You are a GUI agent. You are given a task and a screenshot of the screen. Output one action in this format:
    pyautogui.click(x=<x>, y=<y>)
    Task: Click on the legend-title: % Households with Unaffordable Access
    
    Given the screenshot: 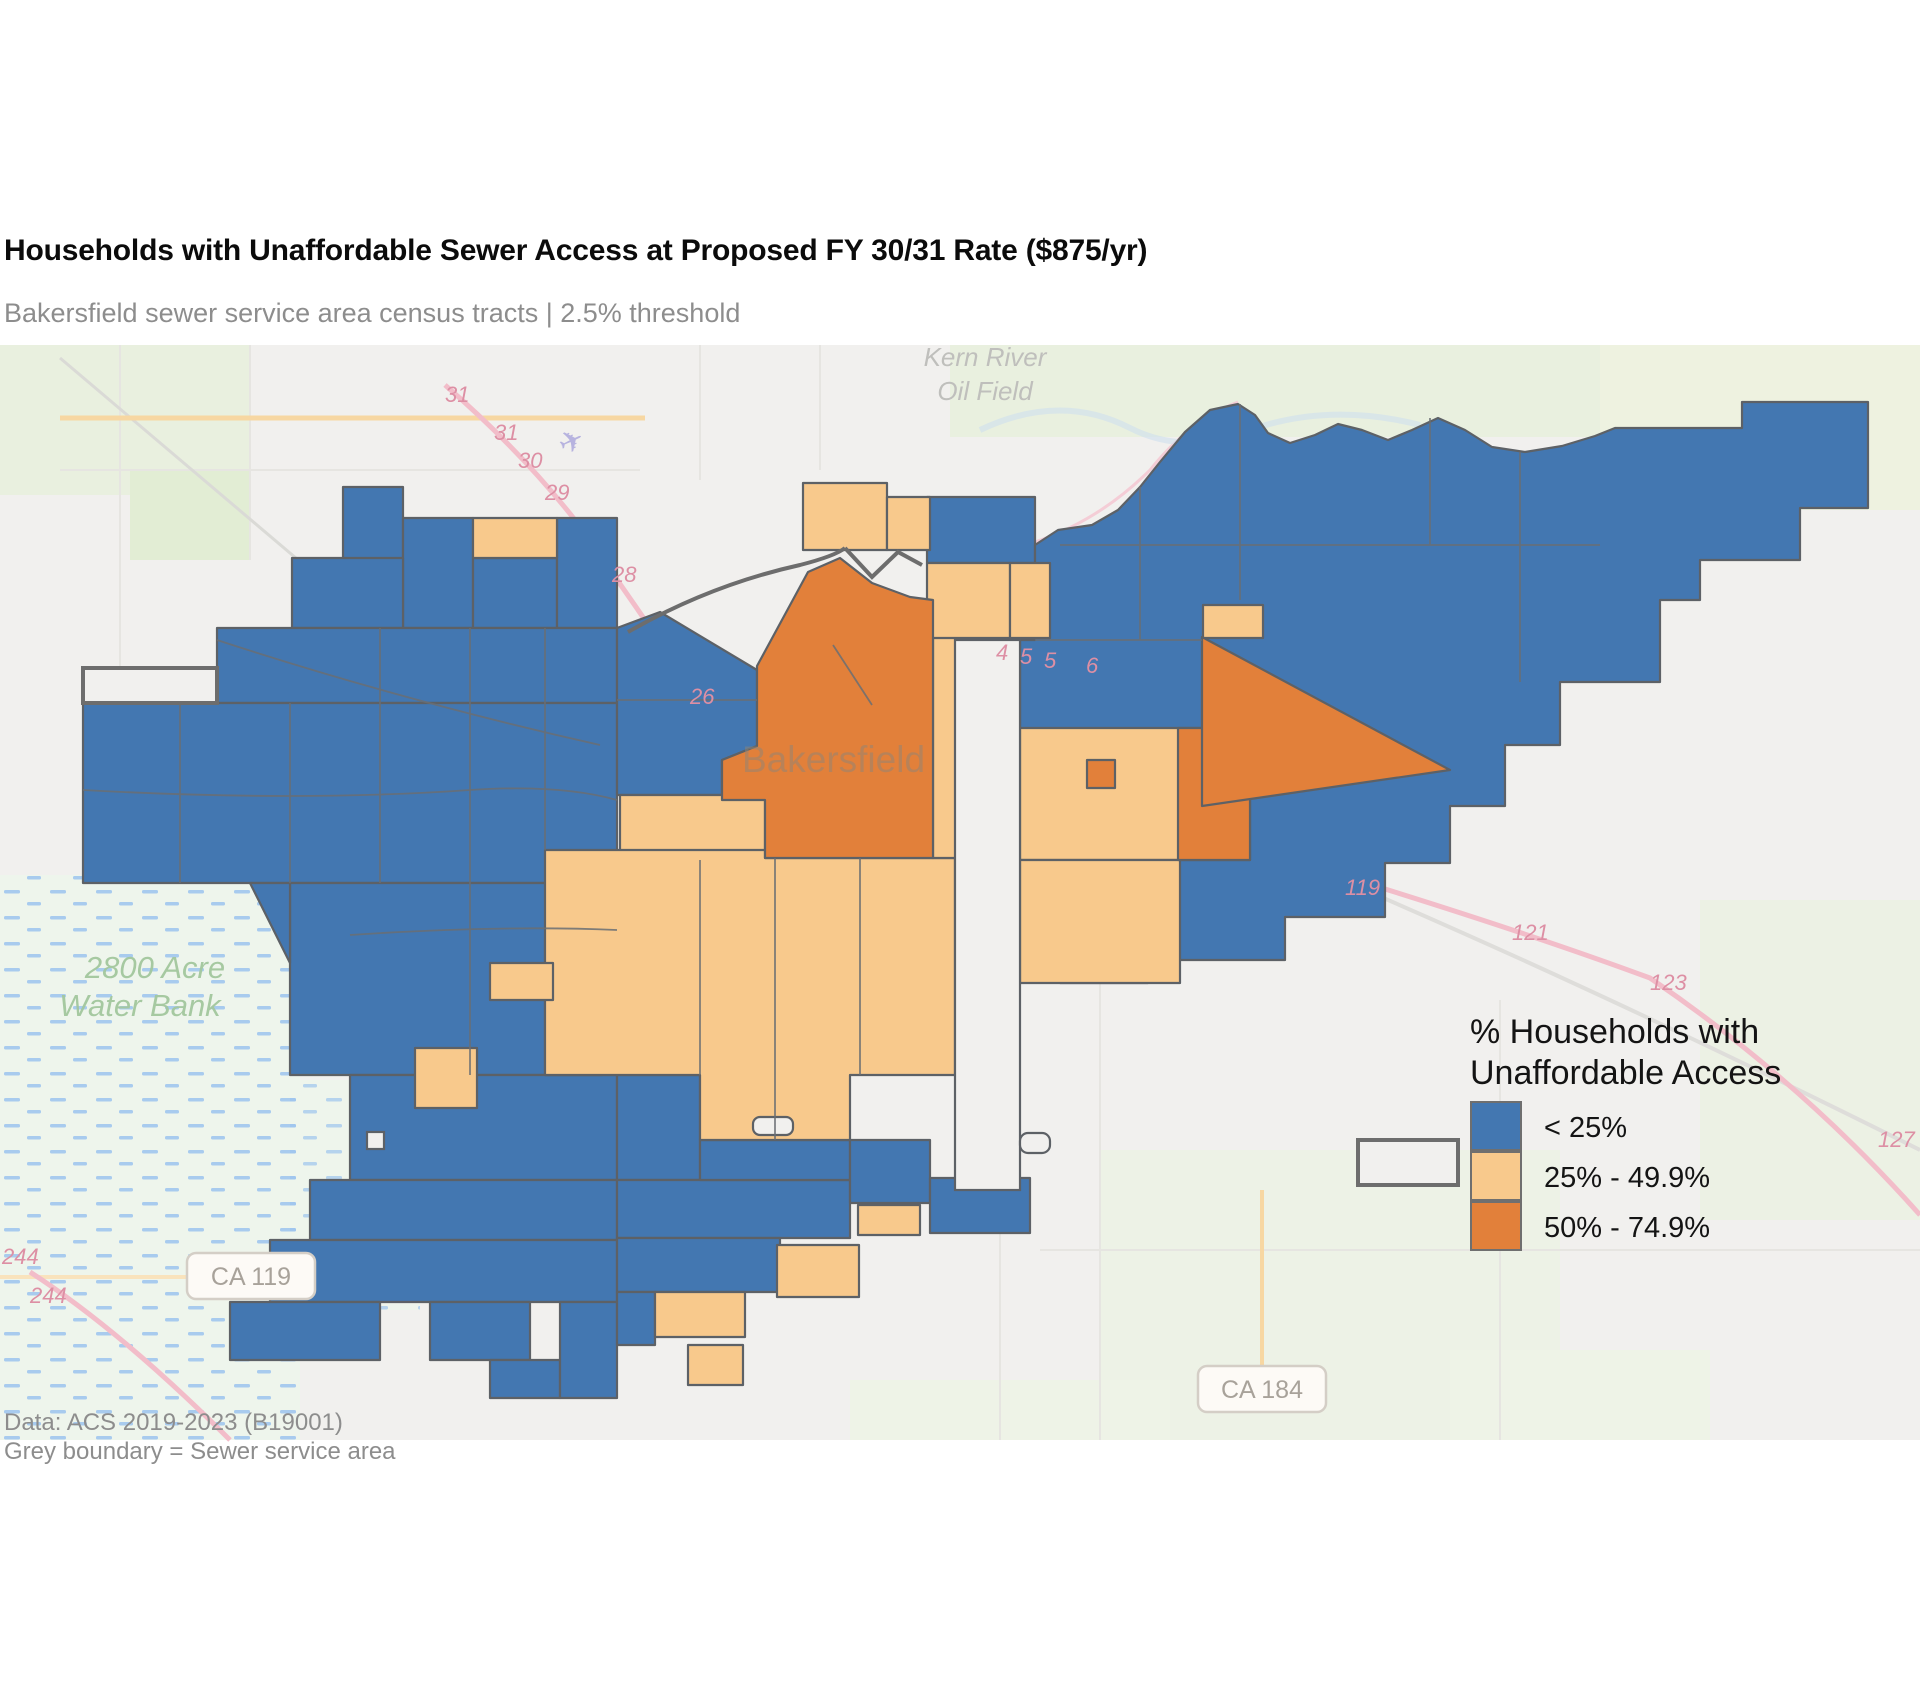 What is the action you would take?
    pyautogui.click(x=1626, y=1052)
    